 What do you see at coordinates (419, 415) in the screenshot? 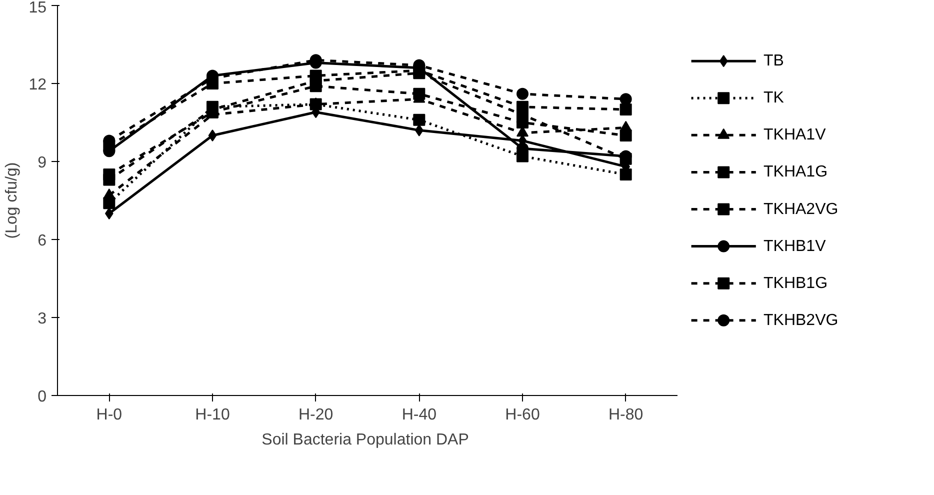
I see `x-tick-label: H-40` at bounding box center [419, 415].